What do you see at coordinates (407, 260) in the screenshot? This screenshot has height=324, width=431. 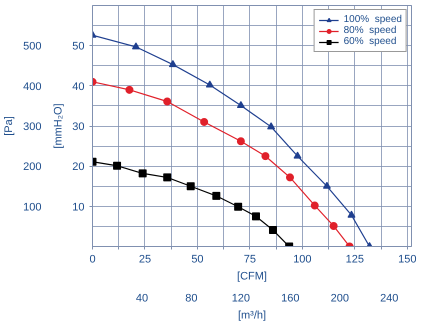 I see `x-tick-label: 150` at bounding box center [407, 260].